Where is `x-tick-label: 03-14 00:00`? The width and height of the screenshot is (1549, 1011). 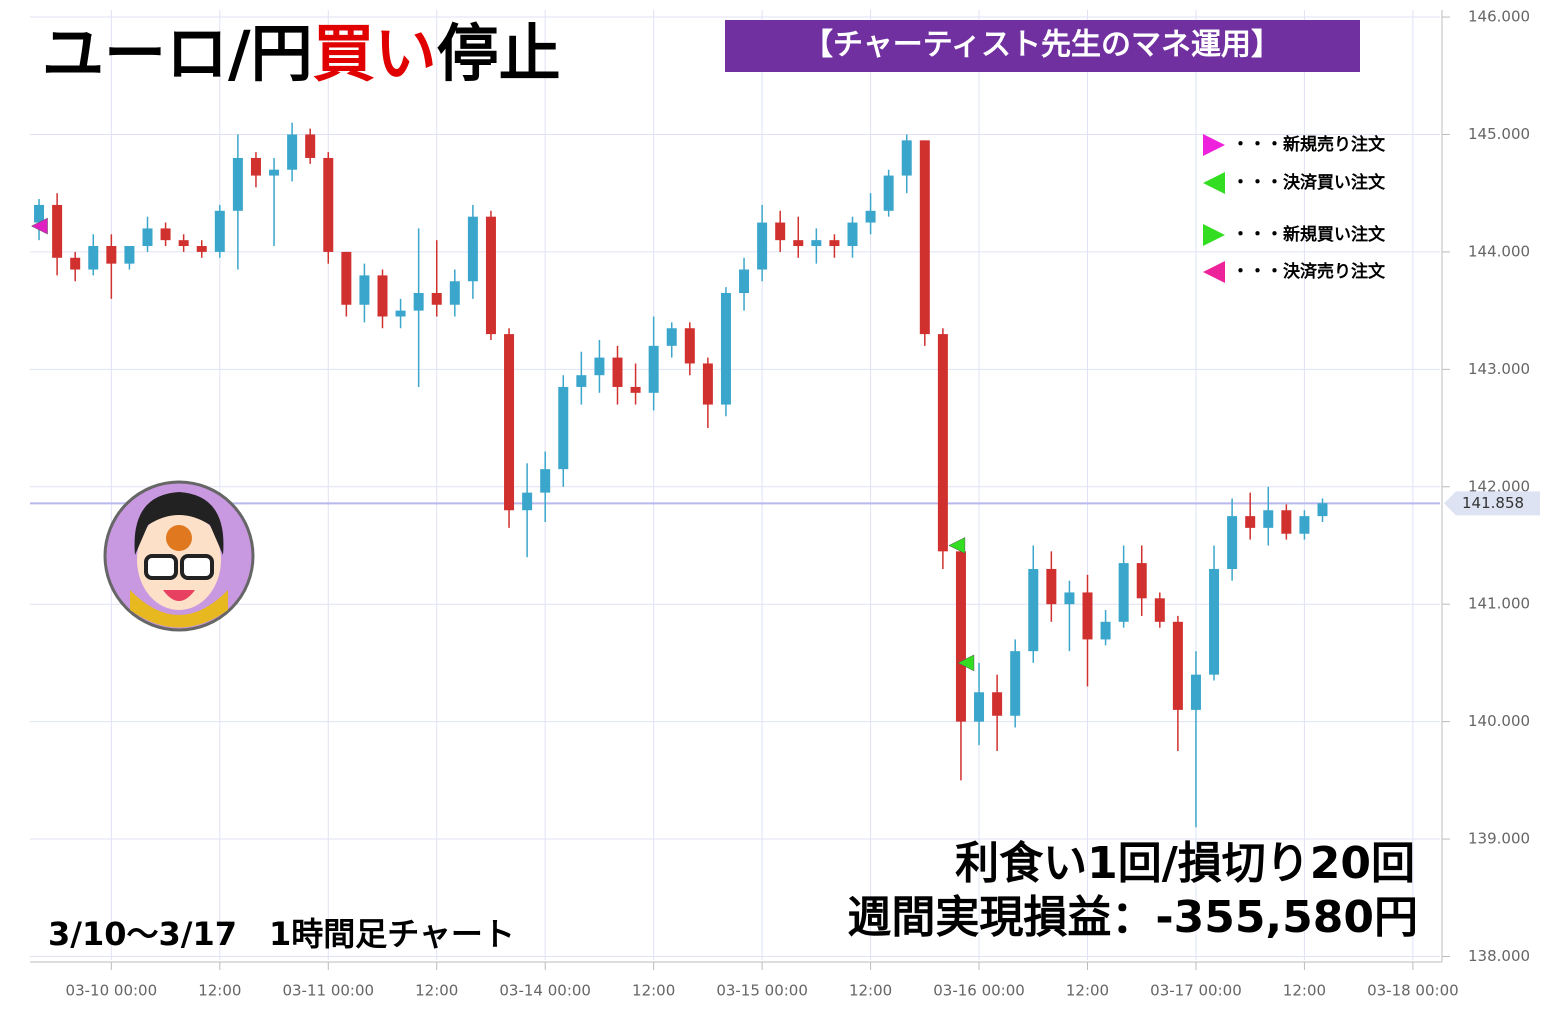
x-tick-label: 03-14 00:00 is located at coordinates (545, 991).